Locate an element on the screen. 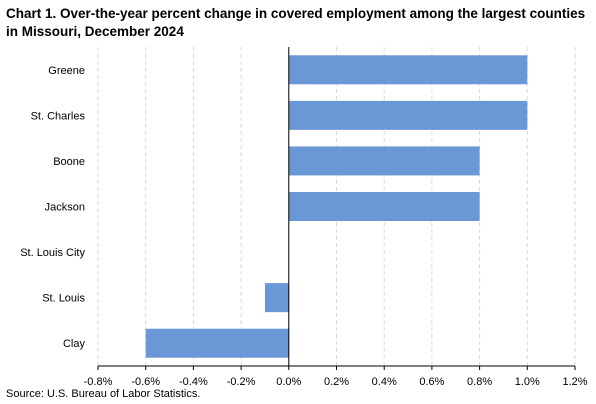 This screenshot has width=596, height=404. bar-greene is located at coordinates (408, 70).